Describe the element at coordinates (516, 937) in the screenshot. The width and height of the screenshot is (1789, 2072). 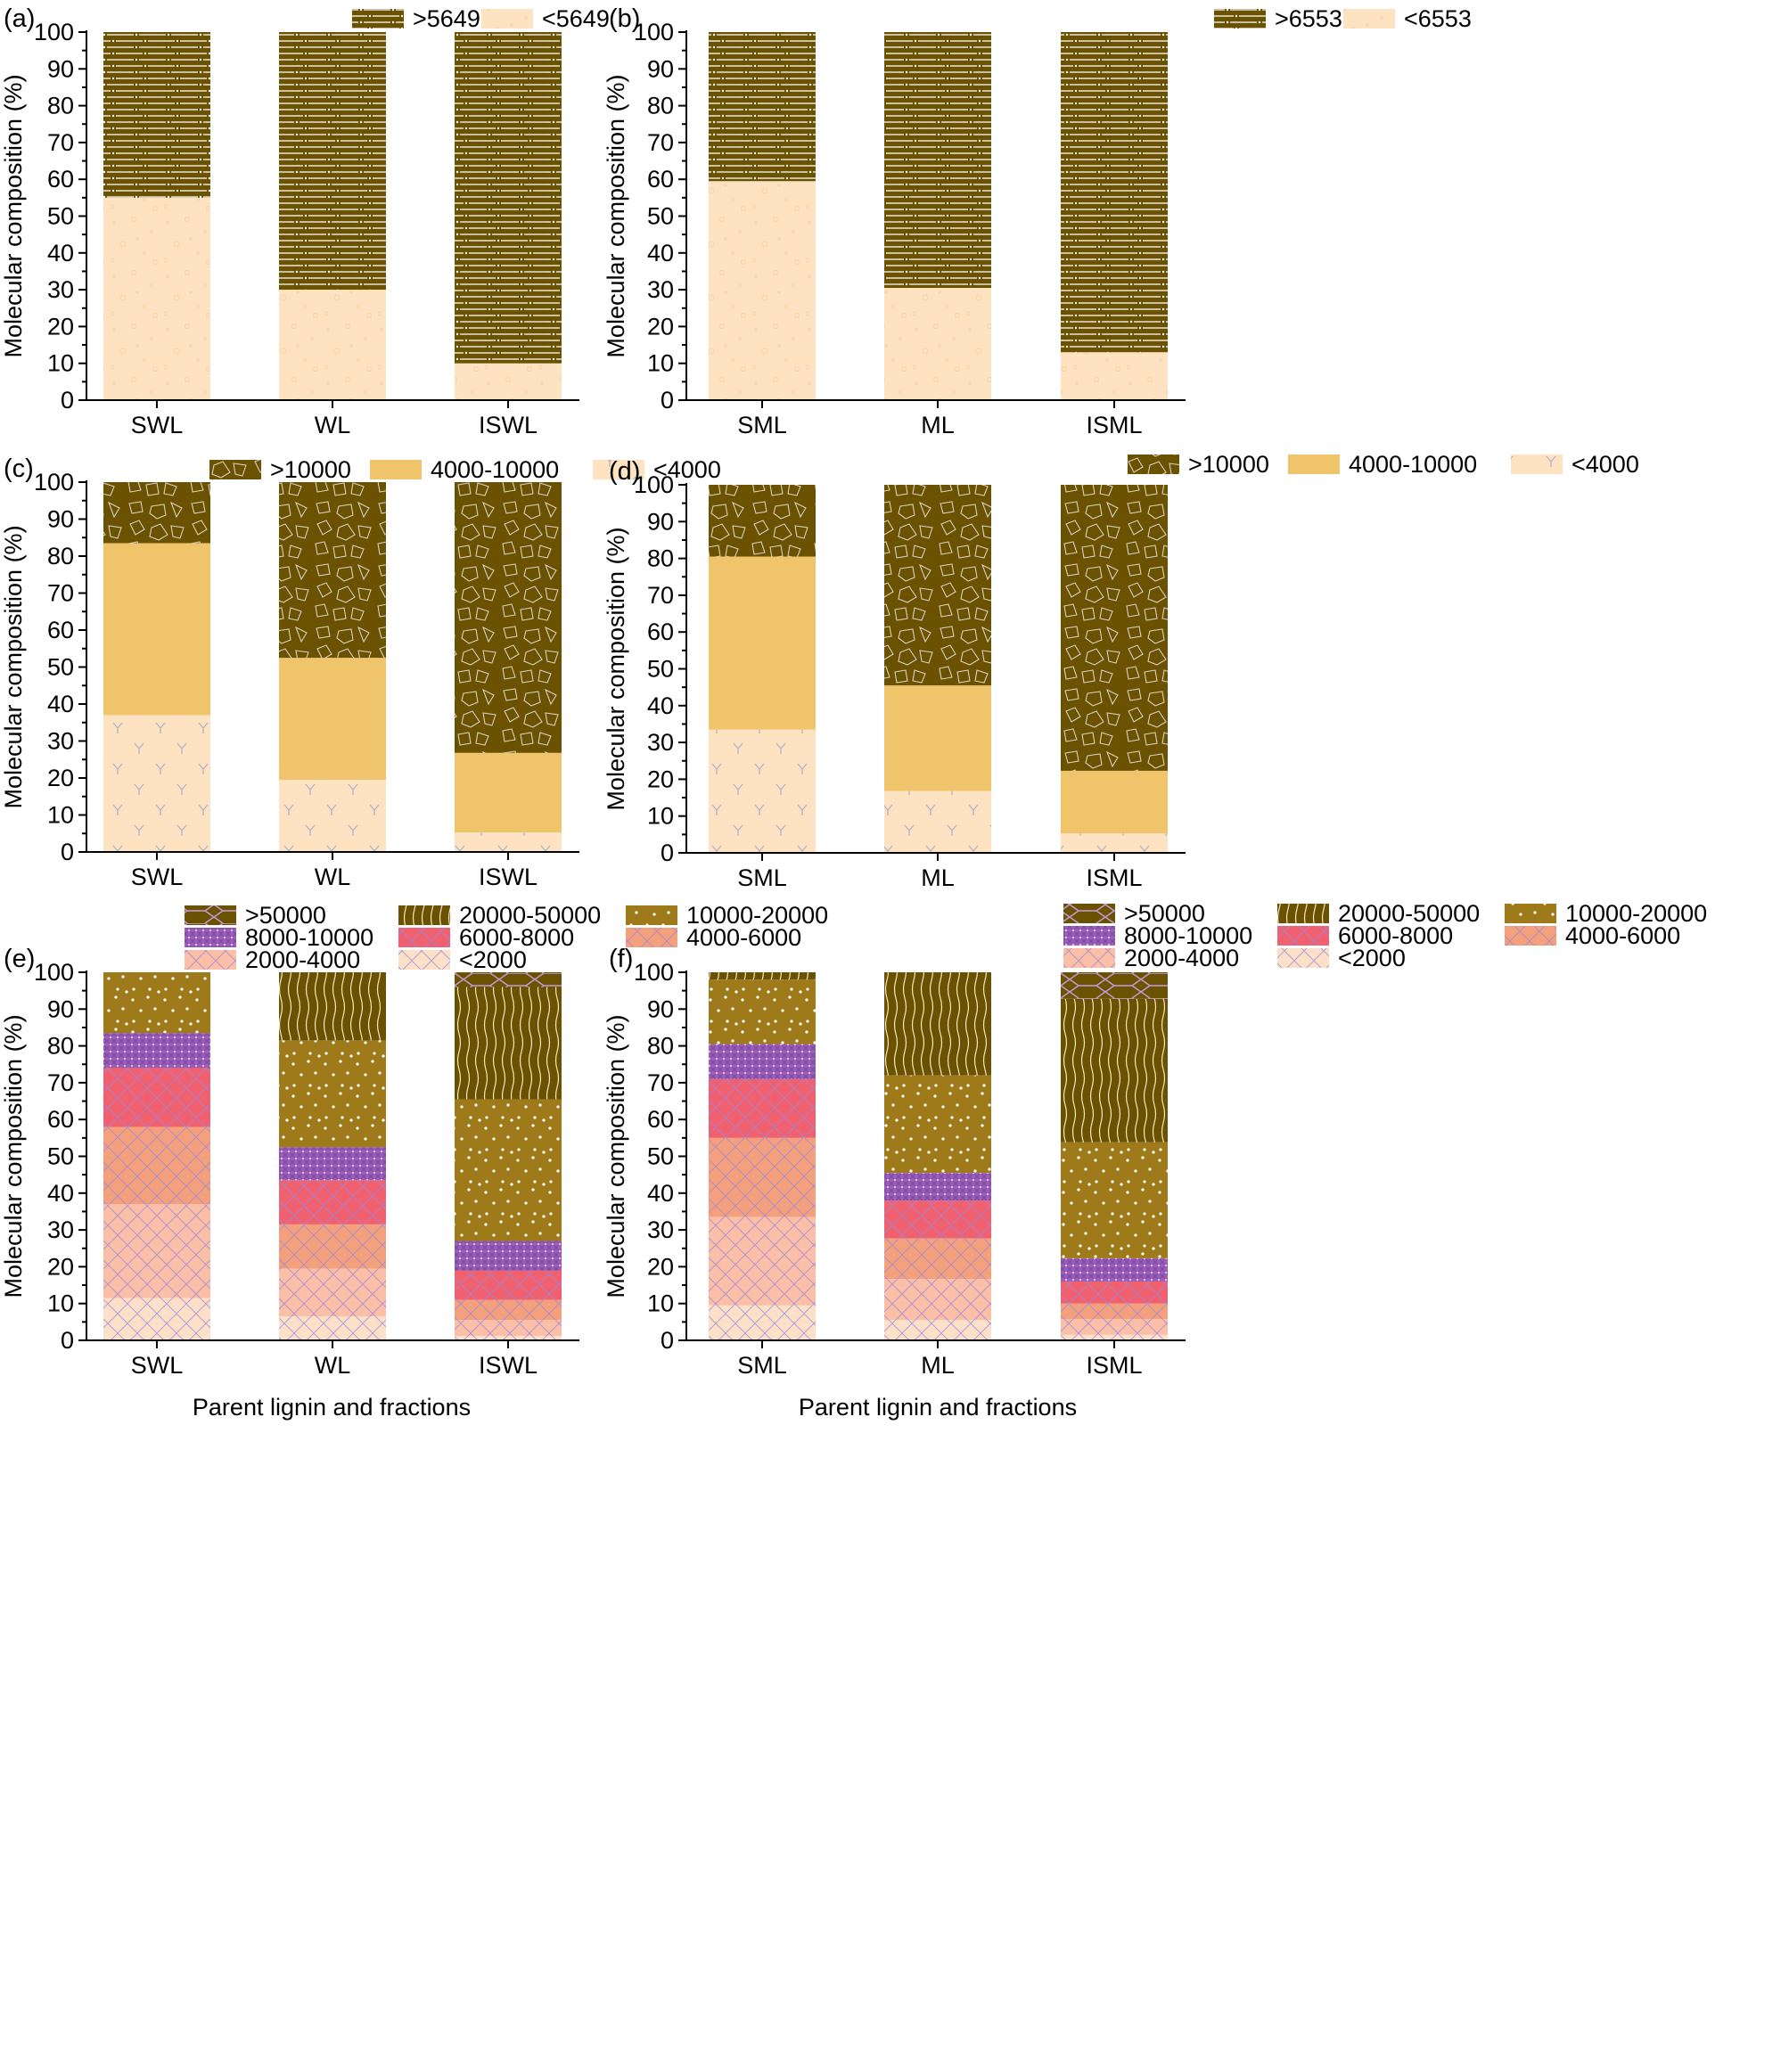
I see `legend-label: 6000-8000` at that location.